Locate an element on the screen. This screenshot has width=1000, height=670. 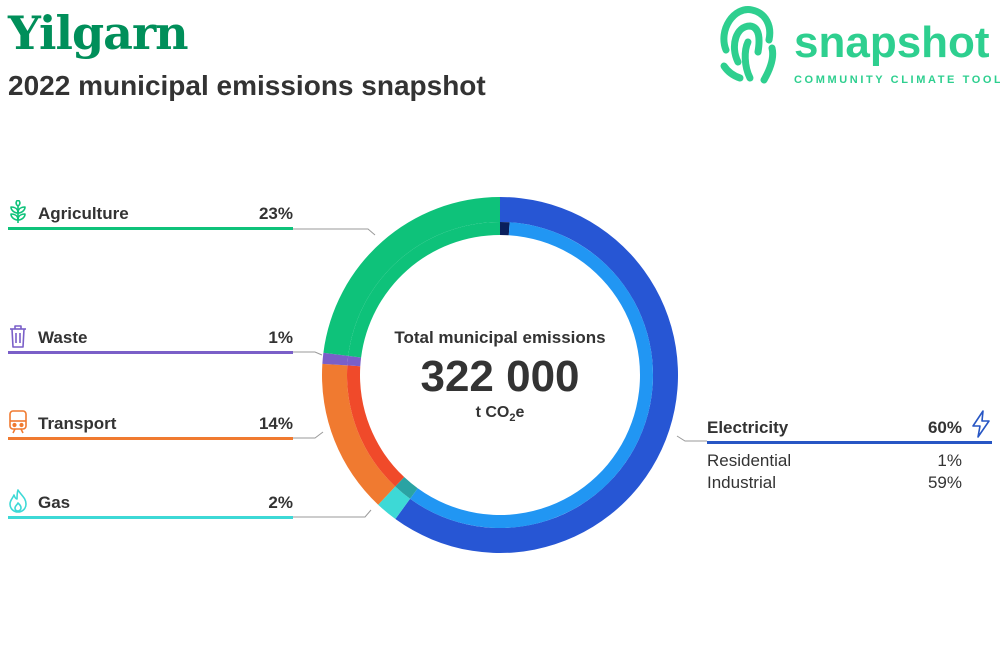
inner-slice-agriculture is located at coordinates (424, 290).